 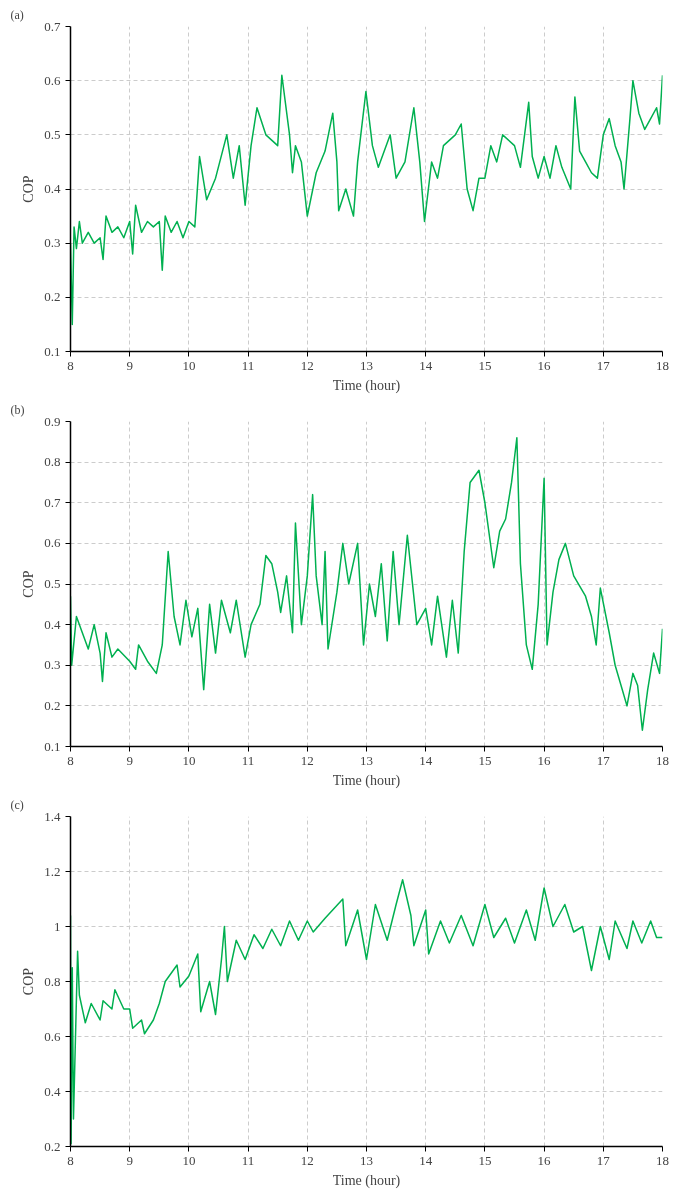 I want to click on y-tick-label: 1.2, so click(x=52, y=871).